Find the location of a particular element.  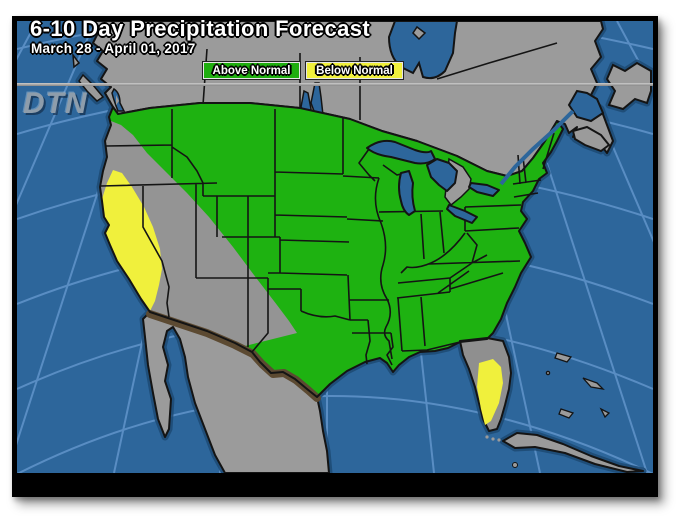

legend: Above Normal Below Normal is located at coordinates (303, 70).